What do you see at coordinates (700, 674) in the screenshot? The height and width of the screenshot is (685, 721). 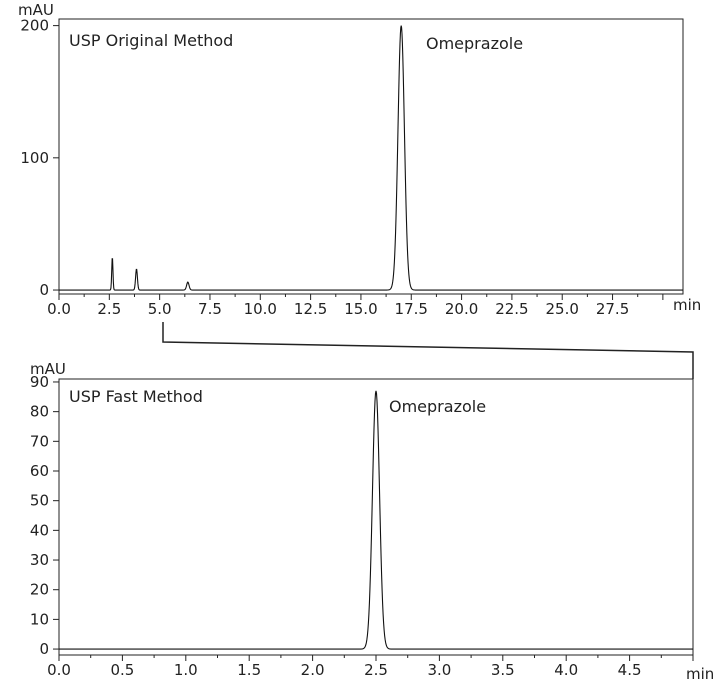 I see `bottom-x-unit-label: min` at bounding box center [700, 674].